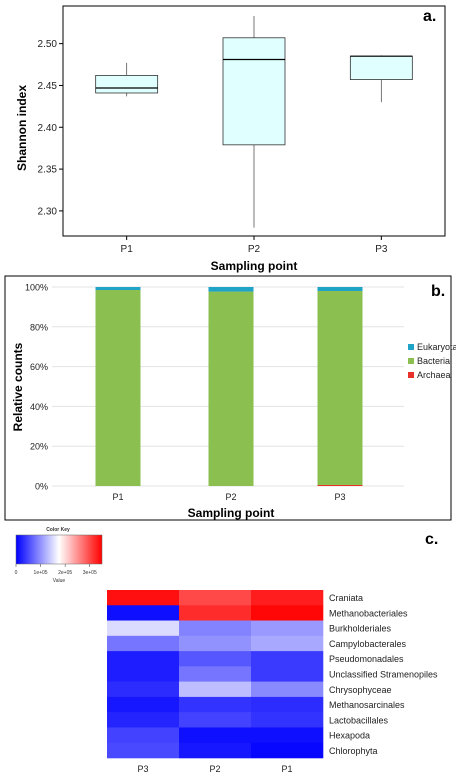 This screenshot has height=777, width=456. Describe the element at coordinates (48, 211) in the screenshot. I see `y-tick-label: 2.30` at that location.